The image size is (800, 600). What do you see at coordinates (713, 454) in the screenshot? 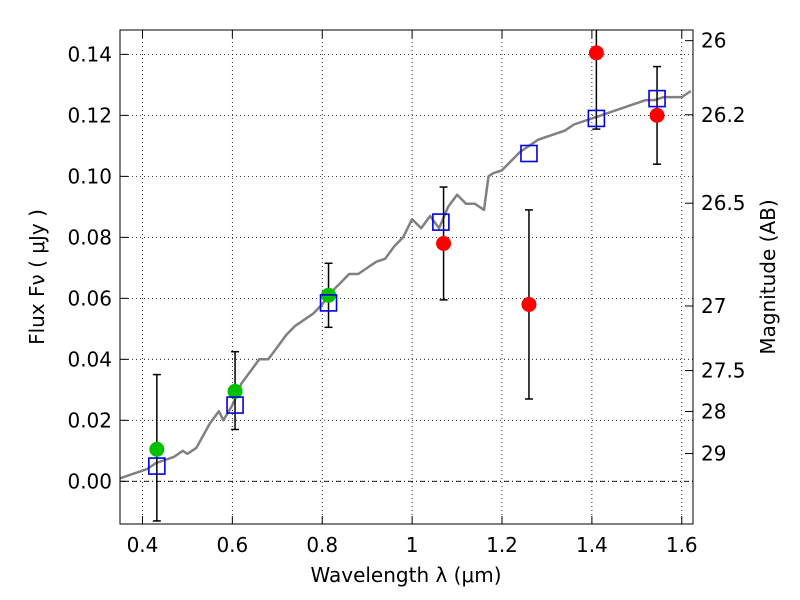
I see `right-tick-label: 29` at bounding box center [713, 454].